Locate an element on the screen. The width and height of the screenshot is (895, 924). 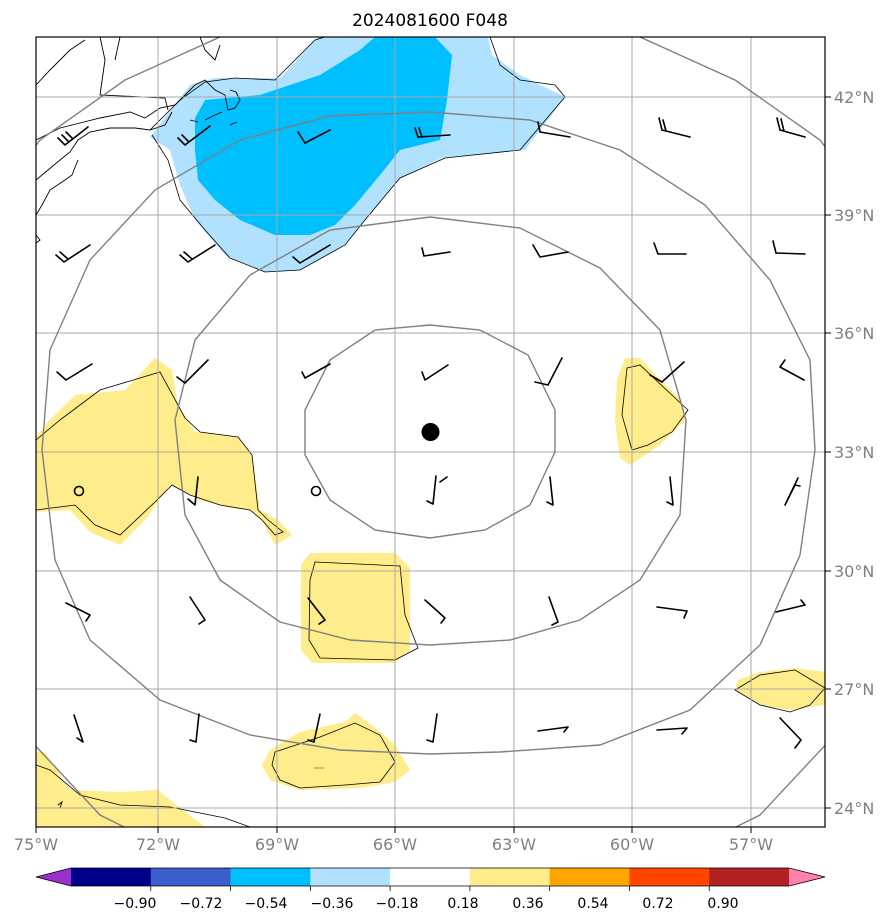
colorbar-tick-label: 0.72 is located at coordinates (657, 904).